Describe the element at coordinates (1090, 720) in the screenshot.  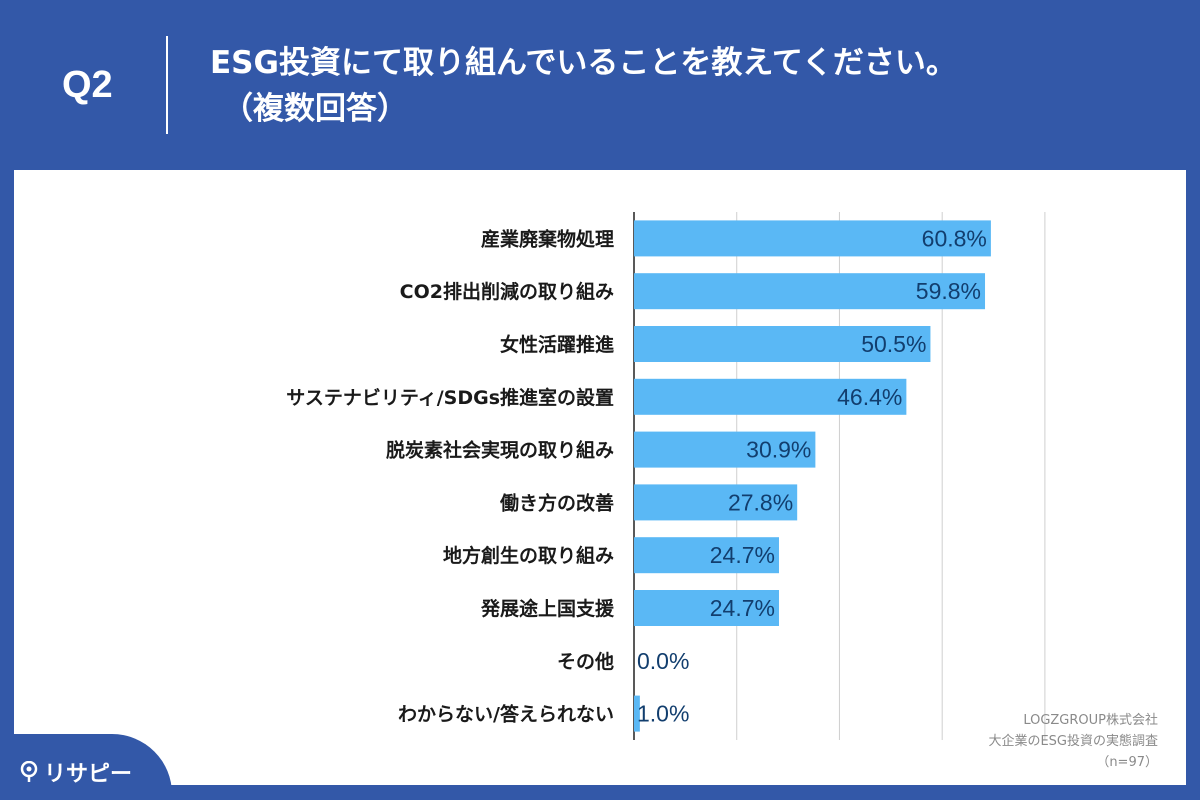
I see `source-company: LOGZGROUP株式会社` at that location.